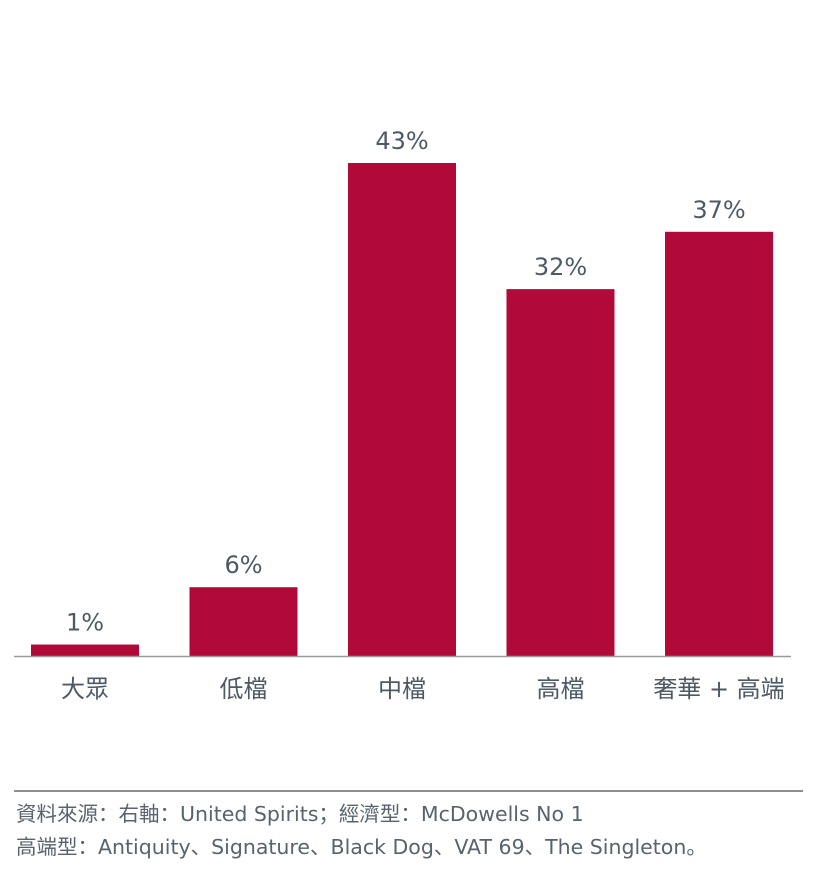 The height and width of the screenshot is (873, 820). I want to click on category-label-4: 高檔, so click(561, 689).